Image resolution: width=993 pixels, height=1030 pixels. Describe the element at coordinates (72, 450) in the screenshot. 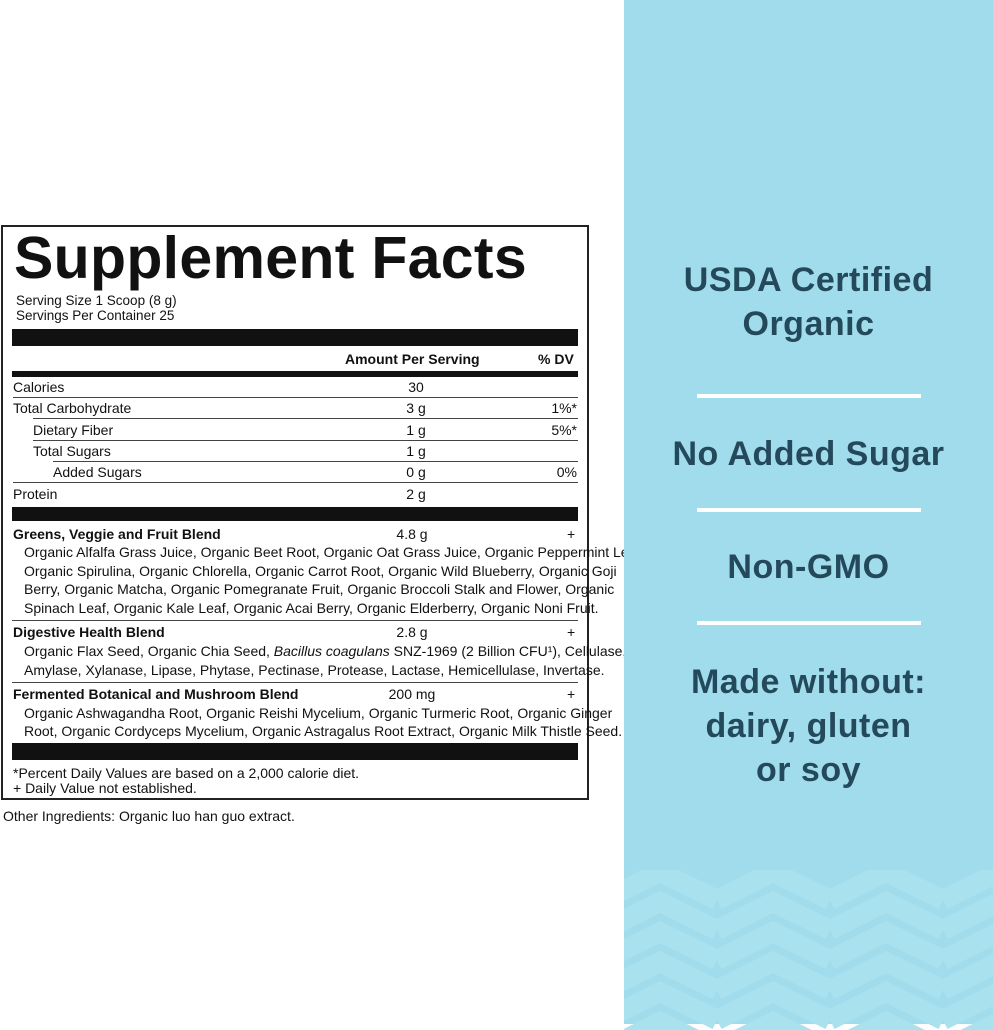

I see `nutrient-name: Total Sugars` at that location.